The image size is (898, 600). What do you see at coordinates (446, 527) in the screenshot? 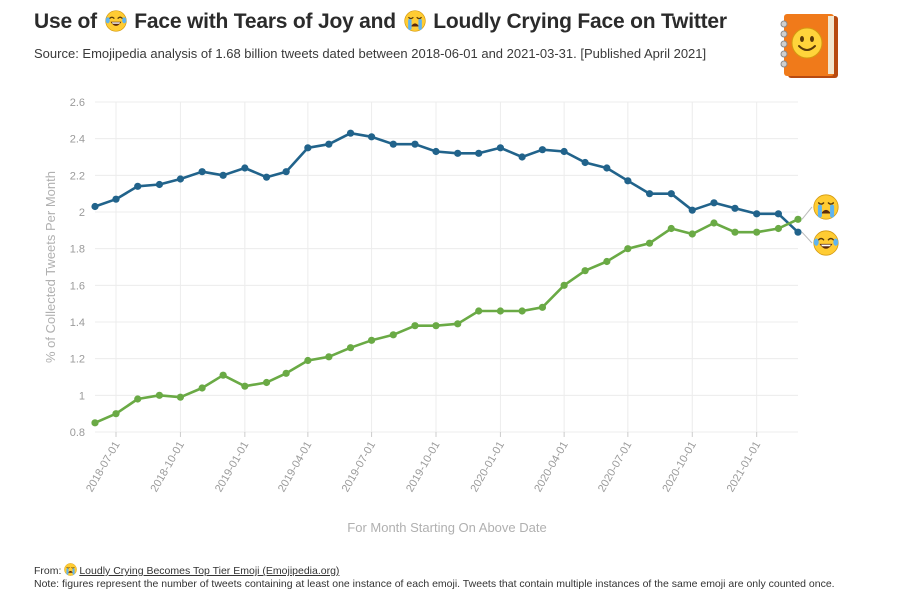
I see `x-axis-title: For Month Starting On Above Date` at bounding box center [446, 527].